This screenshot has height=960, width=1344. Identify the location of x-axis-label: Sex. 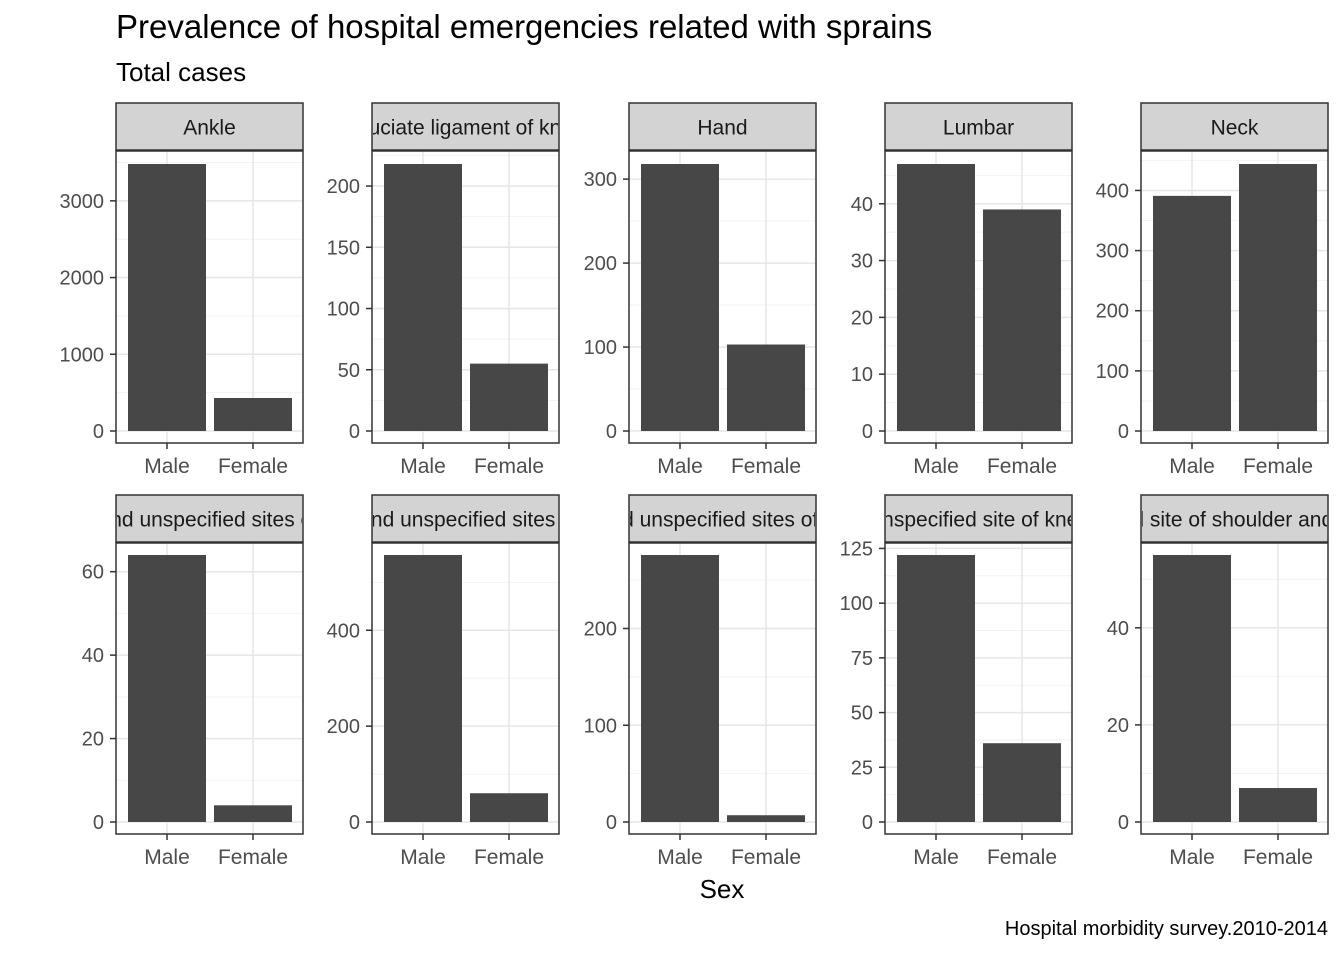
(722, 889).